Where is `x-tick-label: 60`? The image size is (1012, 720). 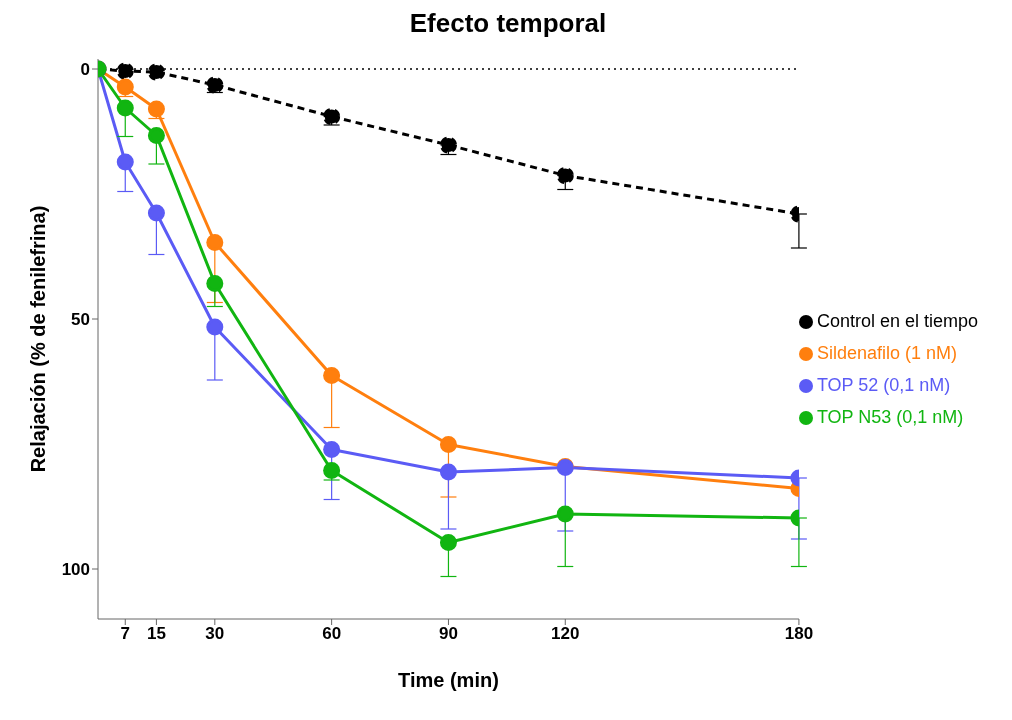
x-tick-label: 60 is located at coordinates (332, 634).